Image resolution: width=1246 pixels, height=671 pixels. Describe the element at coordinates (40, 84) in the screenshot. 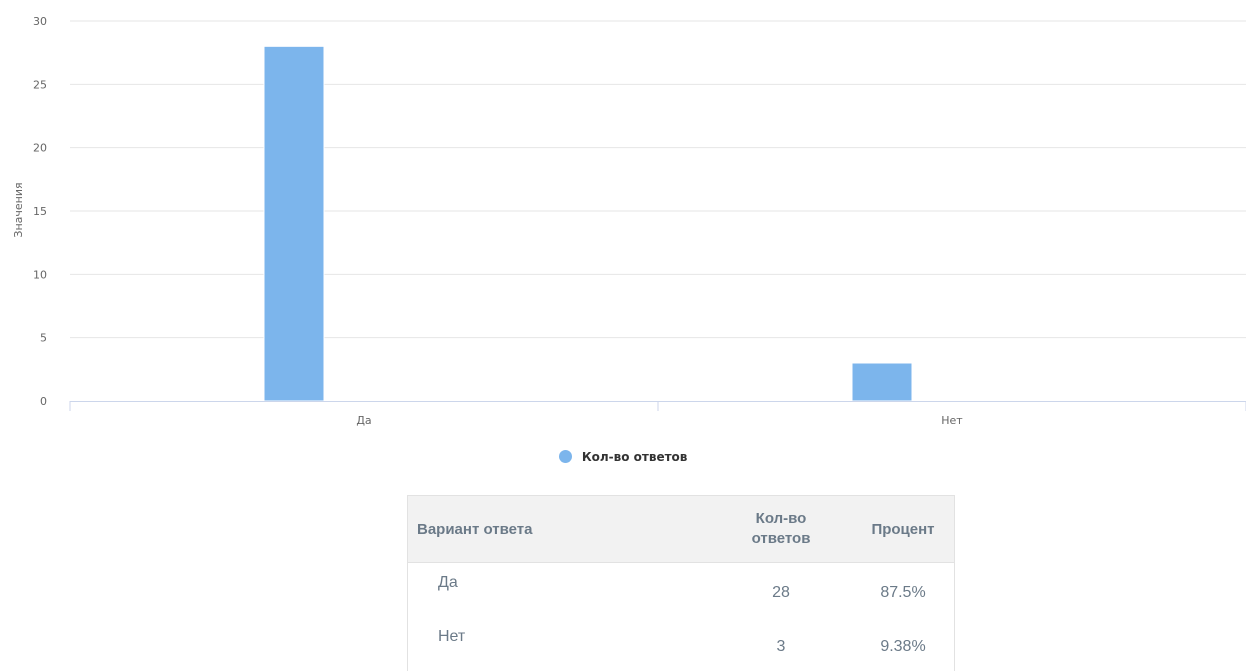

I see `y-tick-label: 25` at that location.